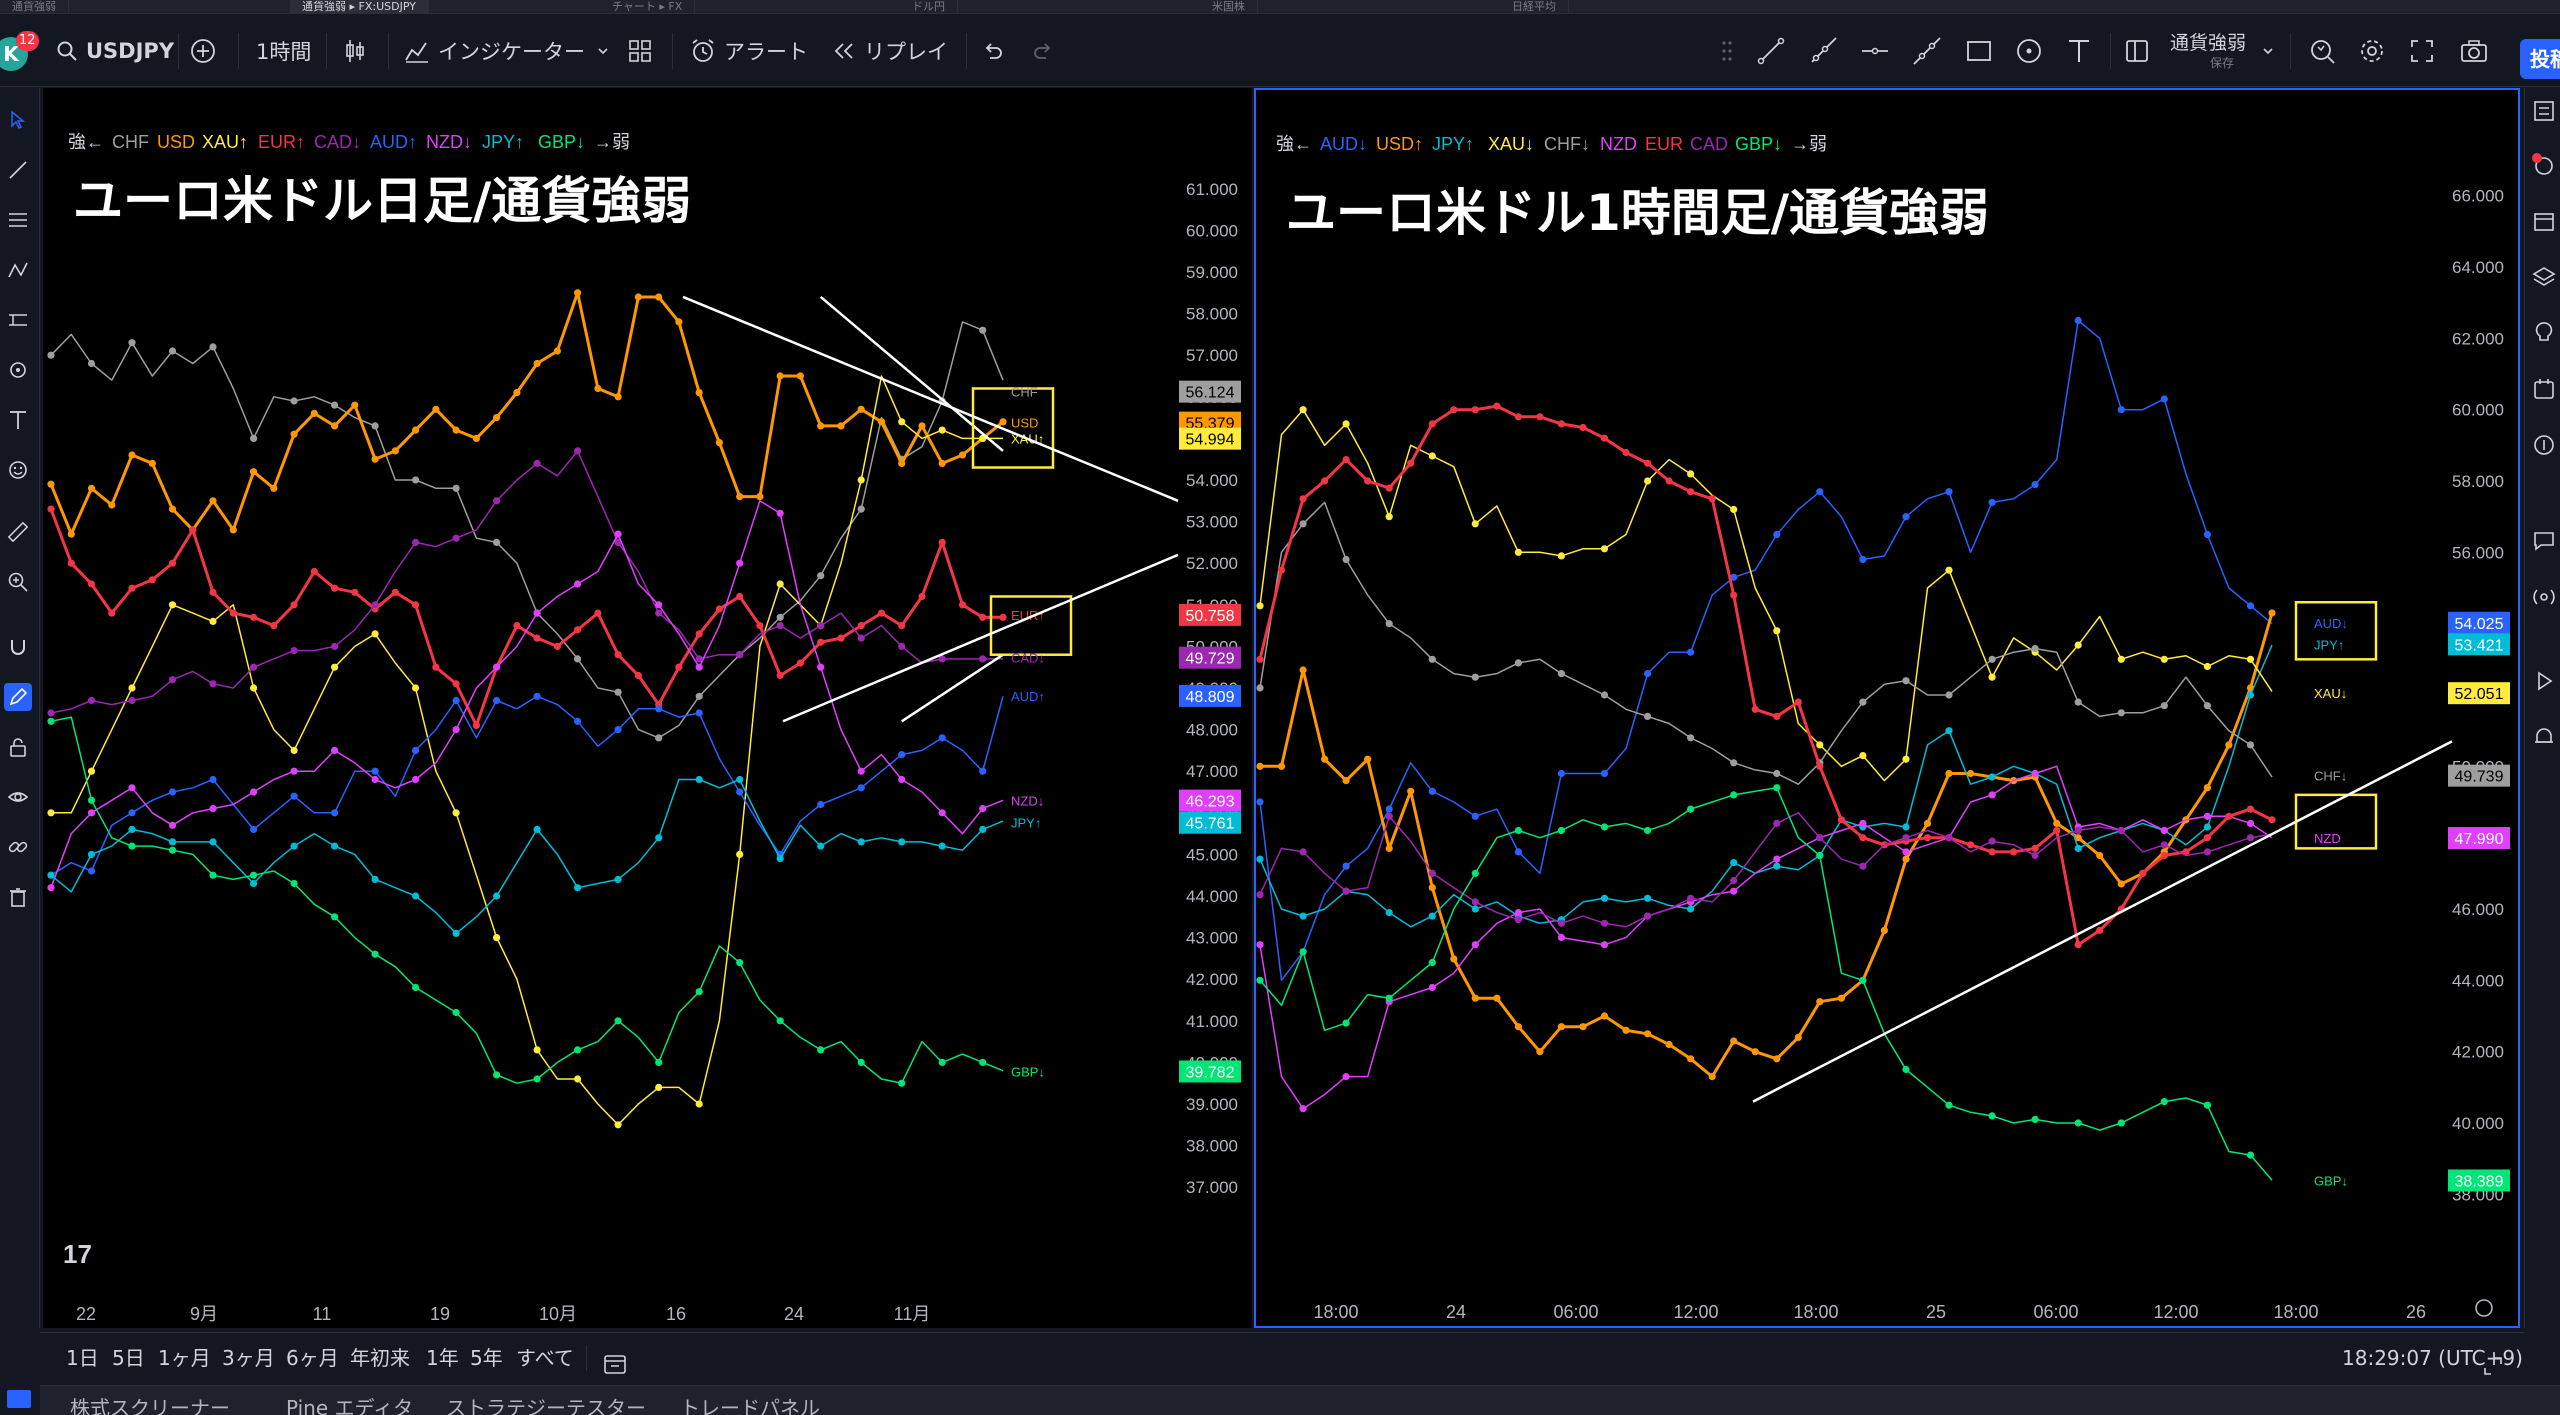 The width and height of the screenshot is (2560, 1415). Describe the element at coordinates (2474, 51) in the screenshot. I see `camera-icon` at that location.